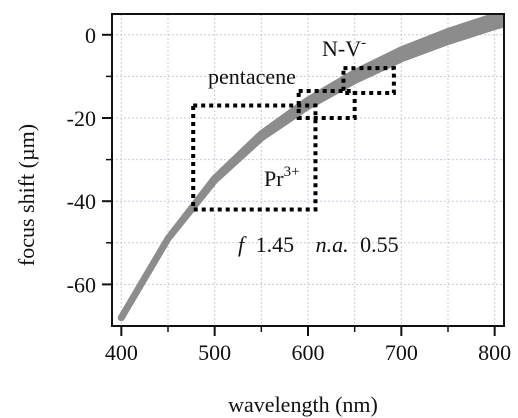 The width and height of the screenshot is (518, 418). Describe the element at coordinates (332, 244) in the screenshot. I see `na-symbol: n.a.` at that location.